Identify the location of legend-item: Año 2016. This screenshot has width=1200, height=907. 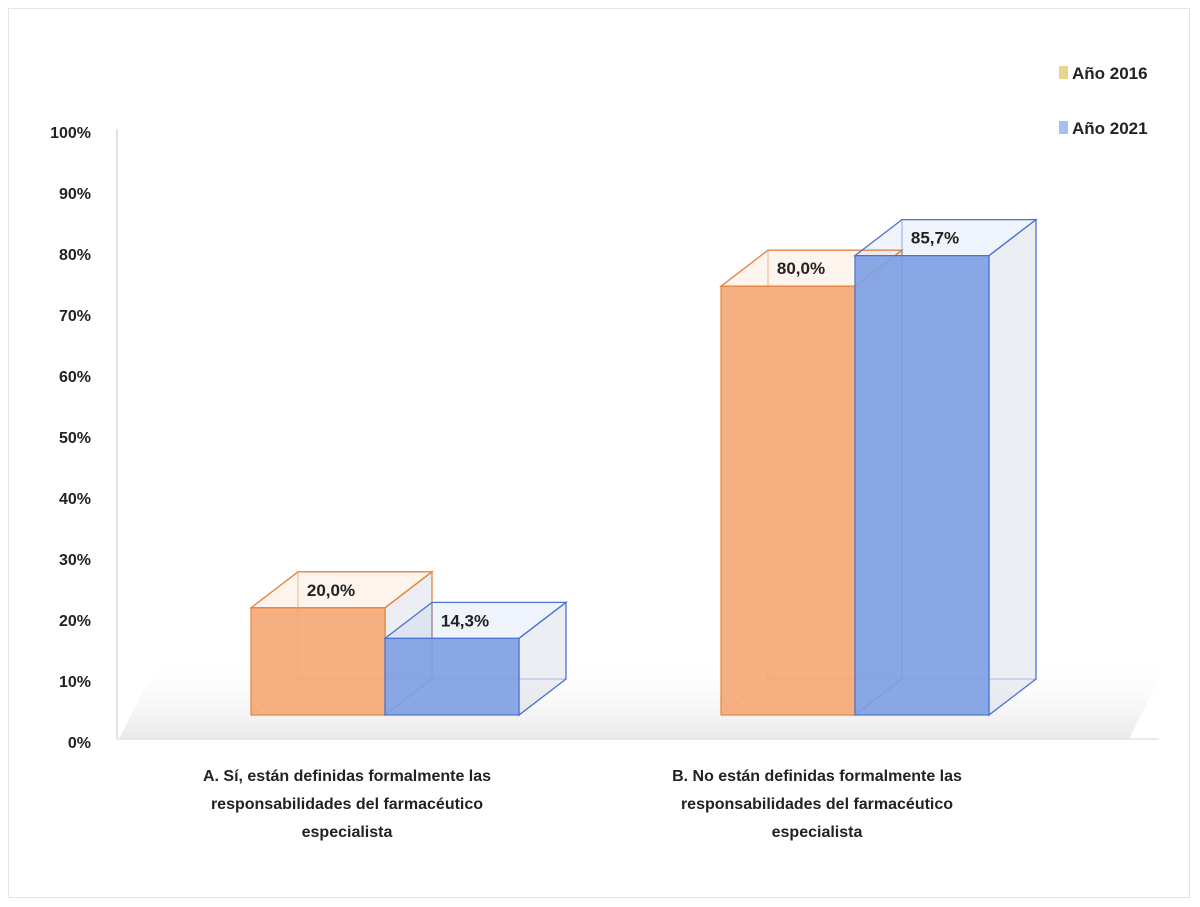
(1103, 73).